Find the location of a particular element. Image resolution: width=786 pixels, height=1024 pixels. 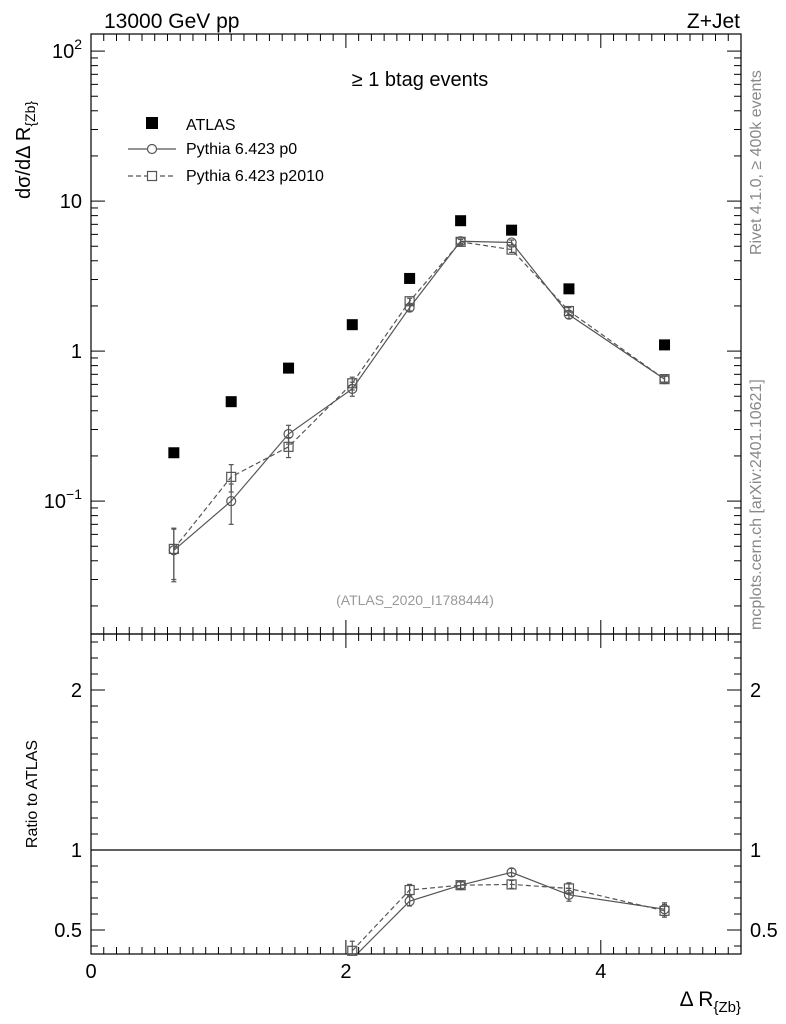

ratio-y-tick-label-left: 2 is located at coordinates (76, 691).